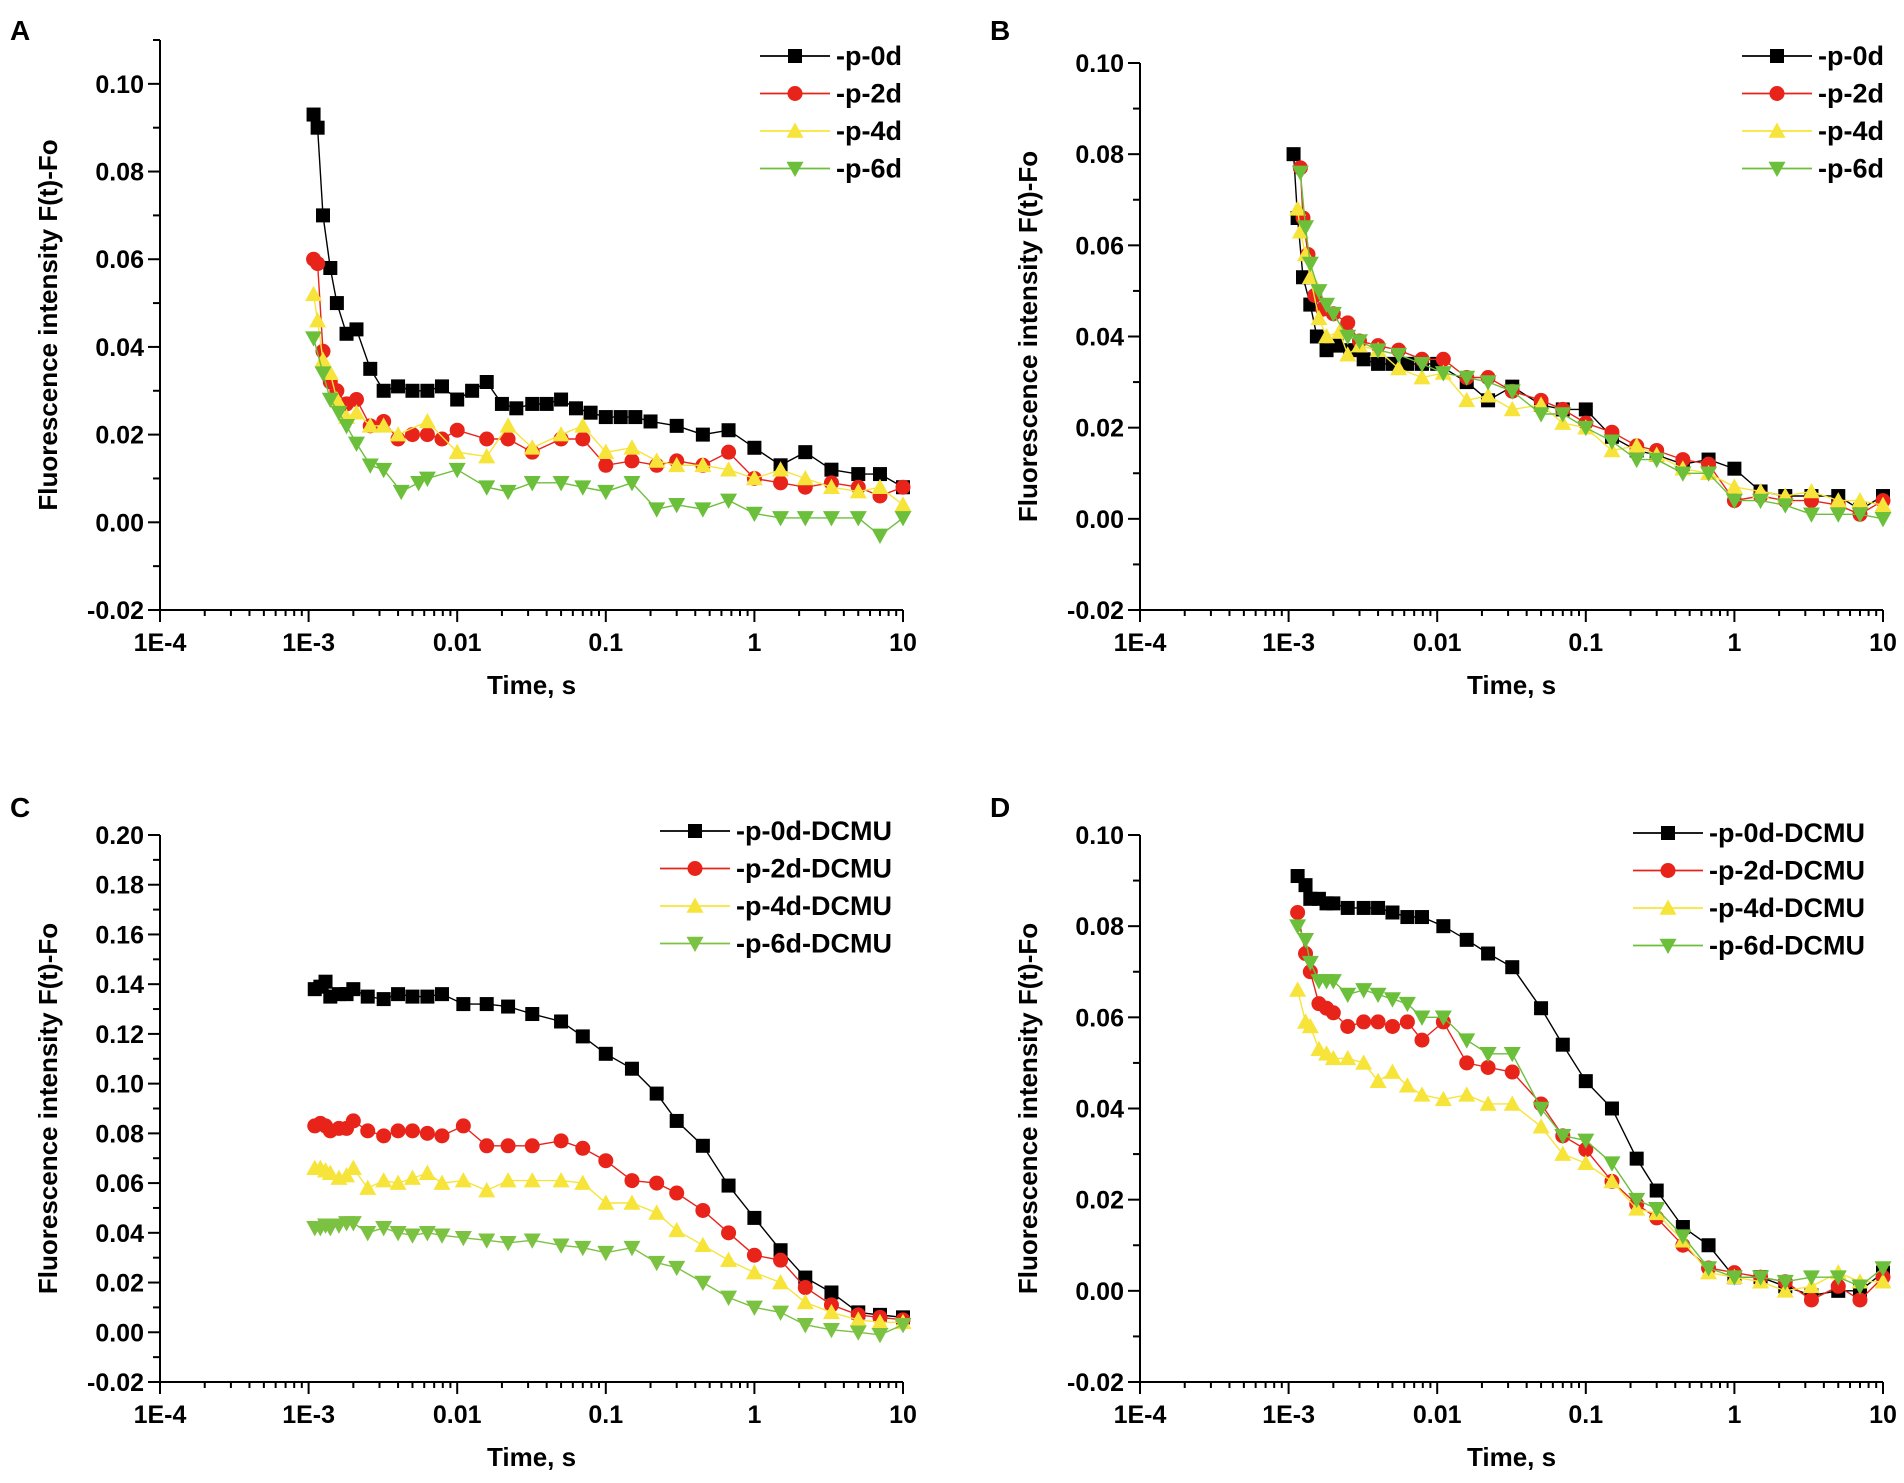 The image size is (1904, 1483). I want to click on panel-a-y-tick-label: 0.08, so click(119, 173).